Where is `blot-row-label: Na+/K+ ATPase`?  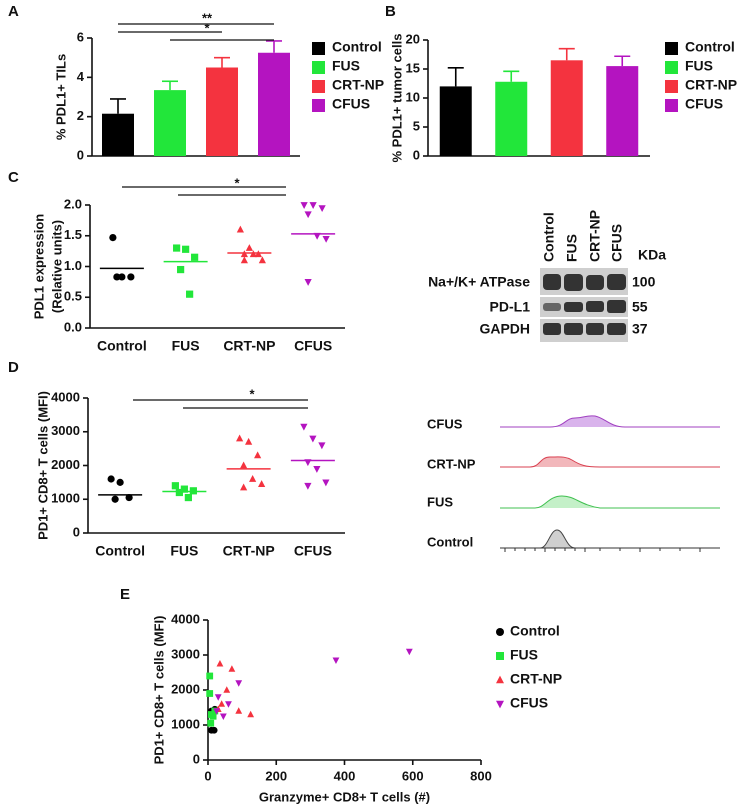
blot-row-label: Na+/K+ ATPase is located at coordinates (479, 282).